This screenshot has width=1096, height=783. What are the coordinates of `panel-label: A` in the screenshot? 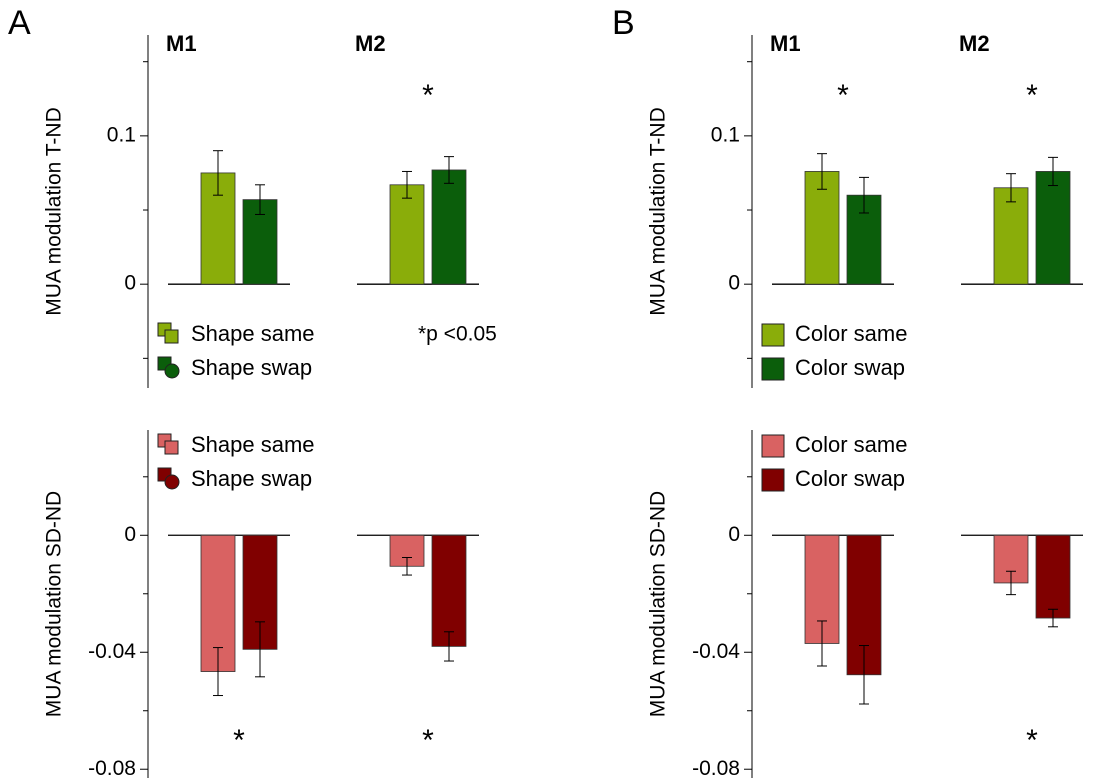 It's located at (19, 23).